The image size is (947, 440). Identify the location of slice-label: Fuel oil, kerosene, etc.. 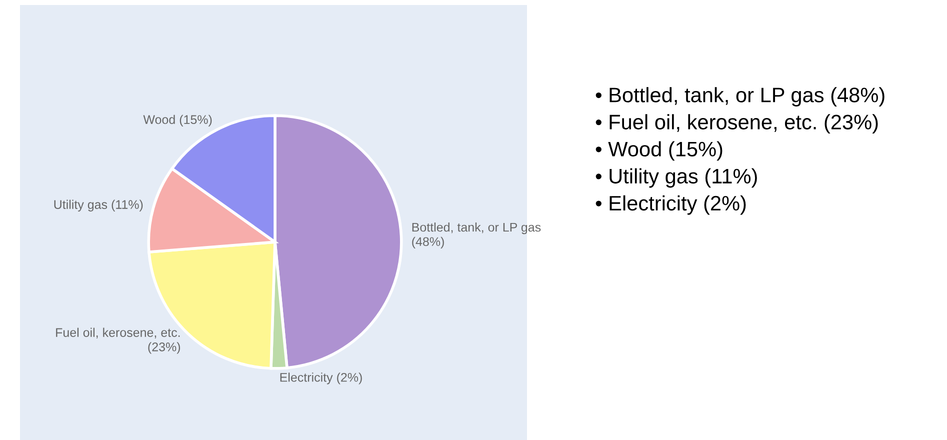
(118, 333).